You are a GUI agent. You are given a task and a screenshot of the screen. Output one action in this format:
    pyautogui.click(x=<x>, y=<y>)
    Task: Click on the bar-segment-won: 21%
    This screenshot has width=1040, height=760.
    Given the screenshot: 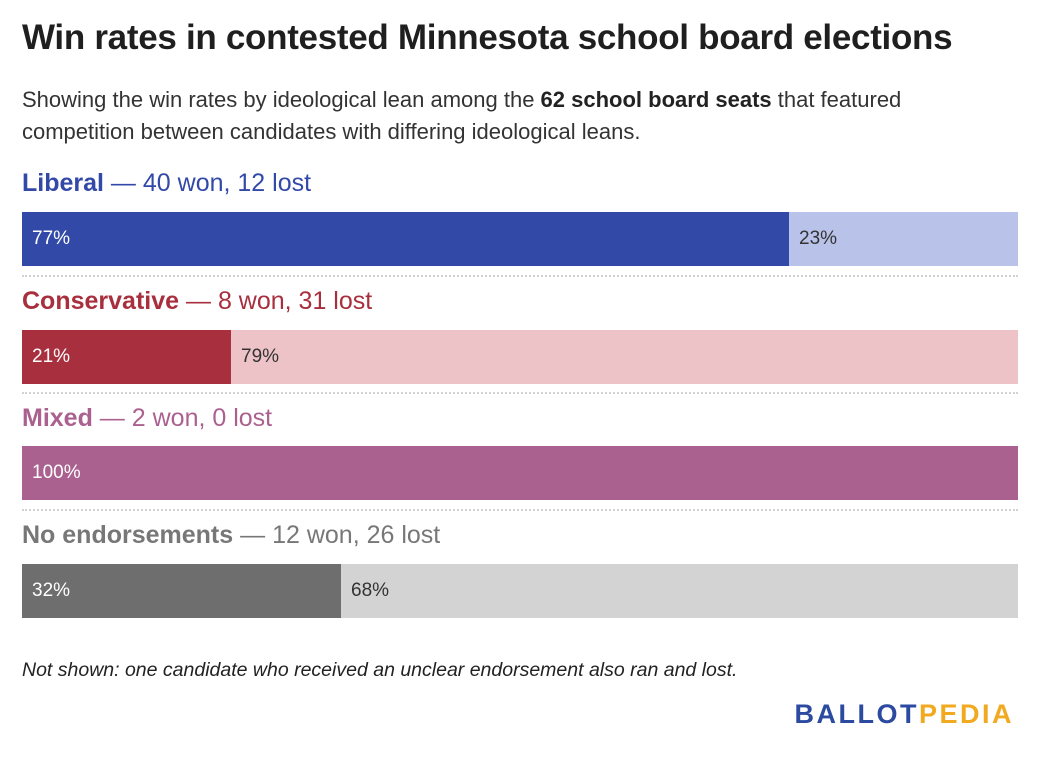 What is the action you would take?
    pyautogui.click(x=126, y=357)
    